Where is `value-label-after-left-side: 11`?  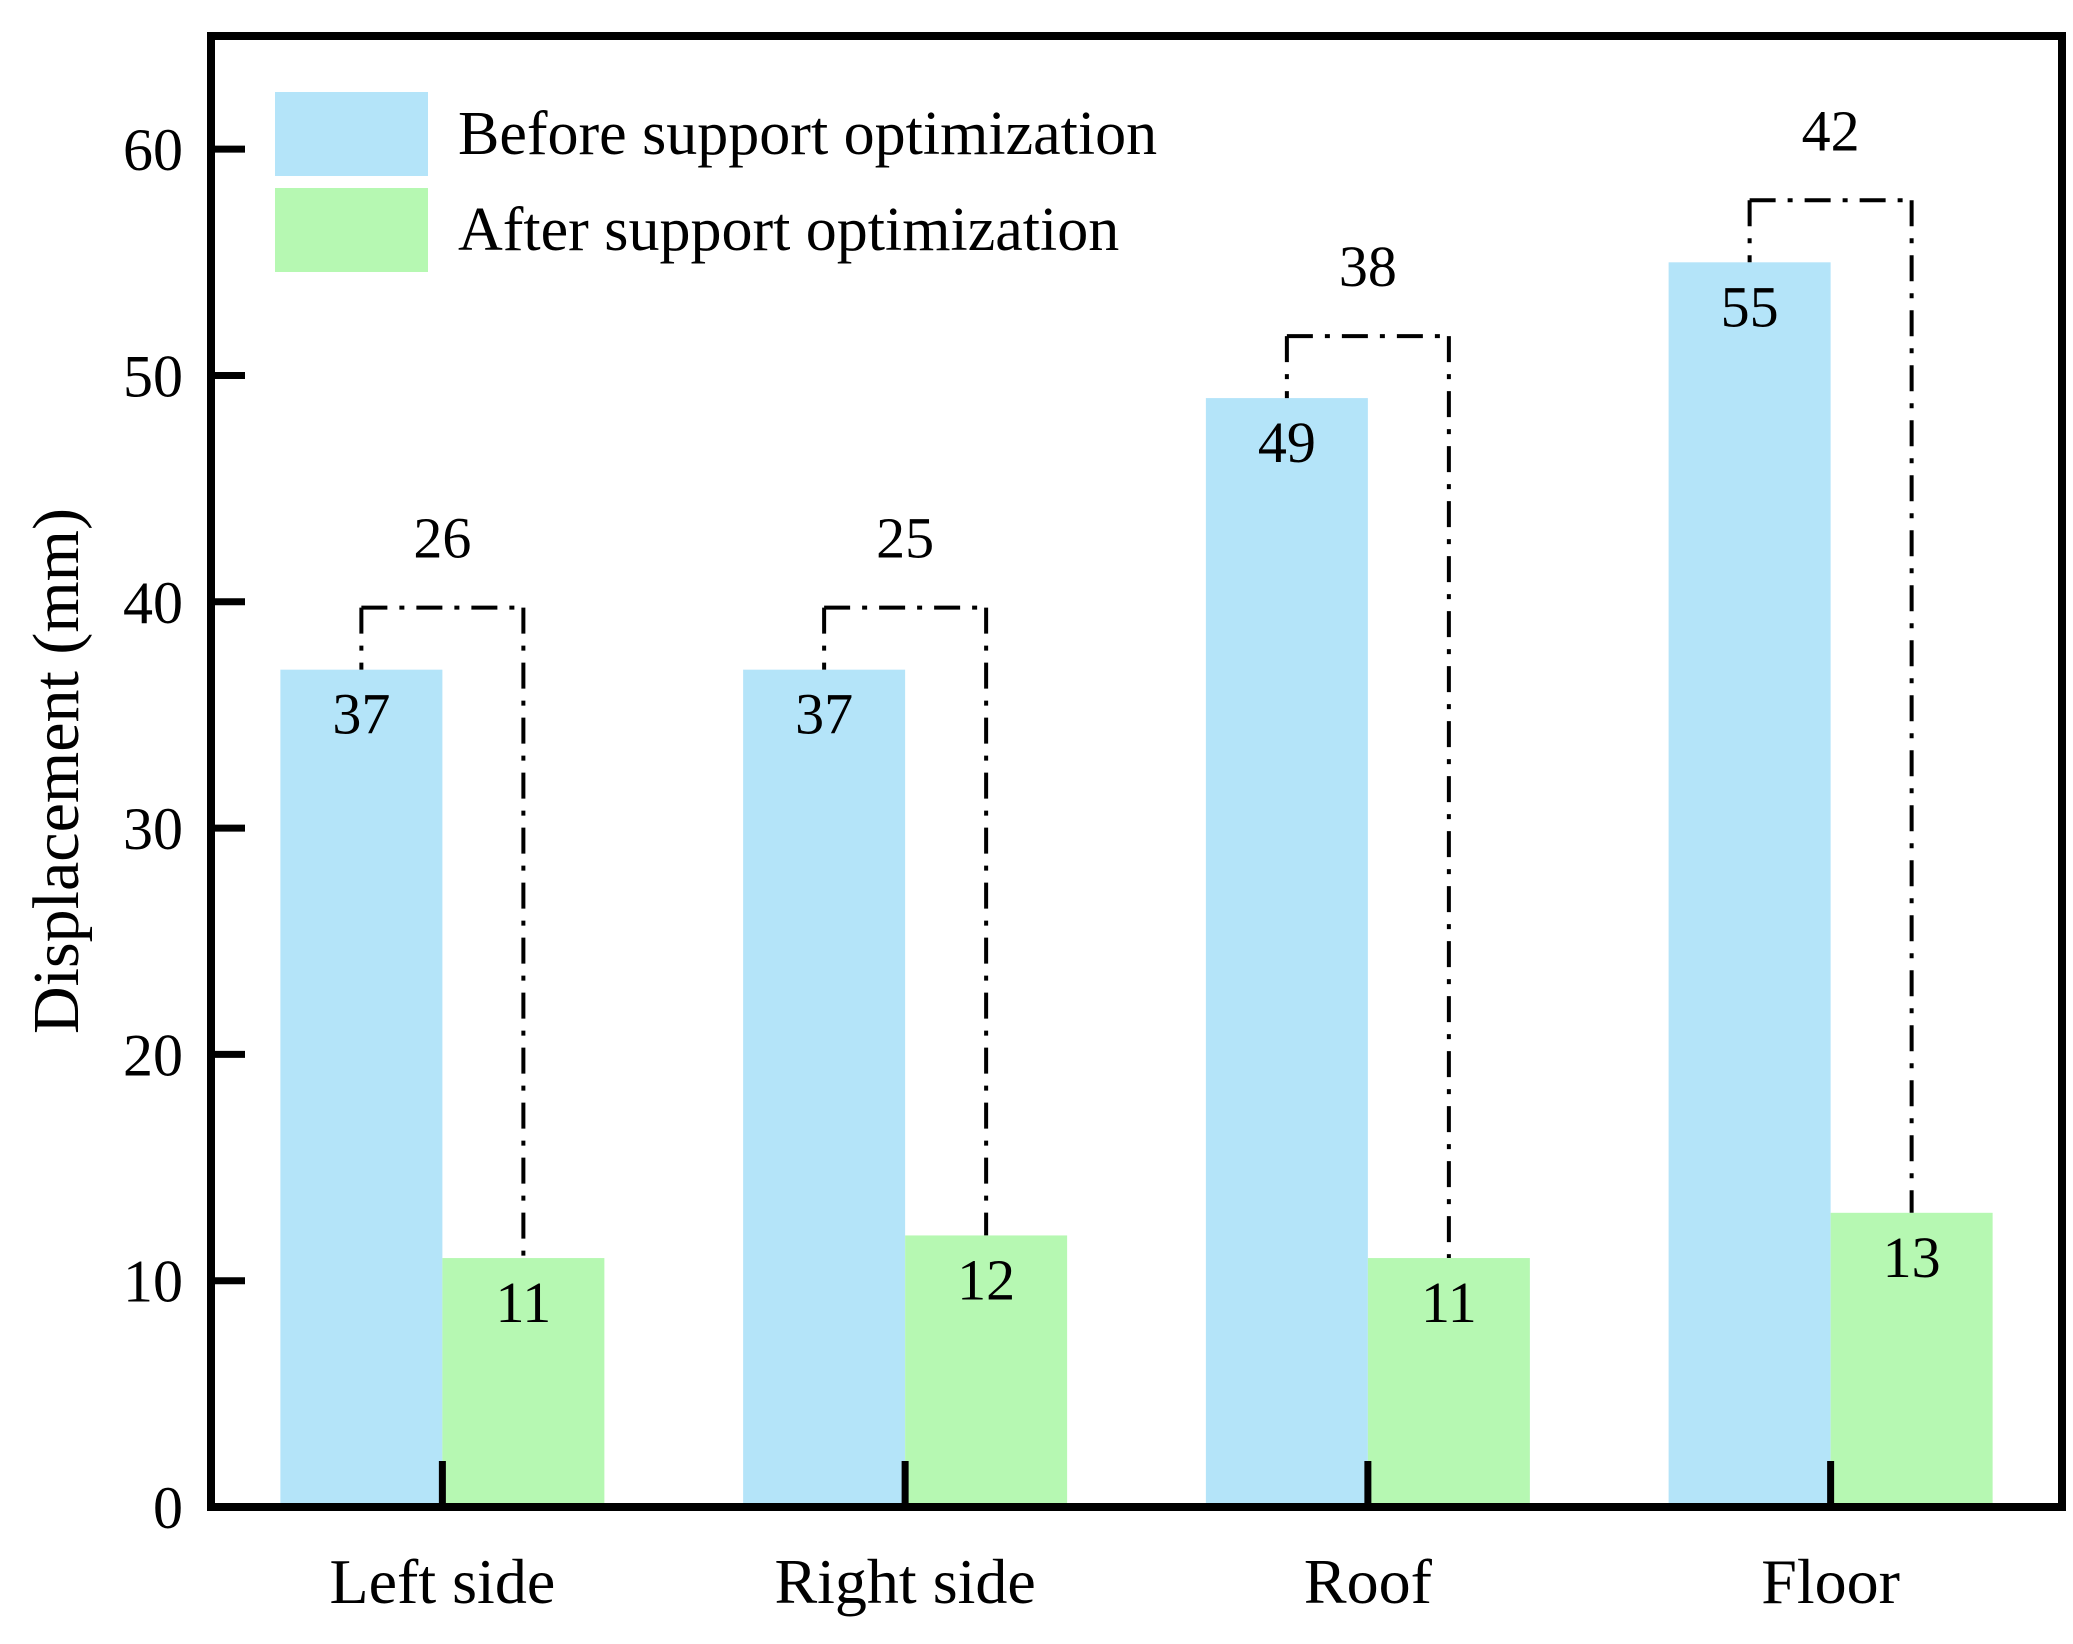
value-label-after-left-side: 11 is located at coordinates (523, 1302).